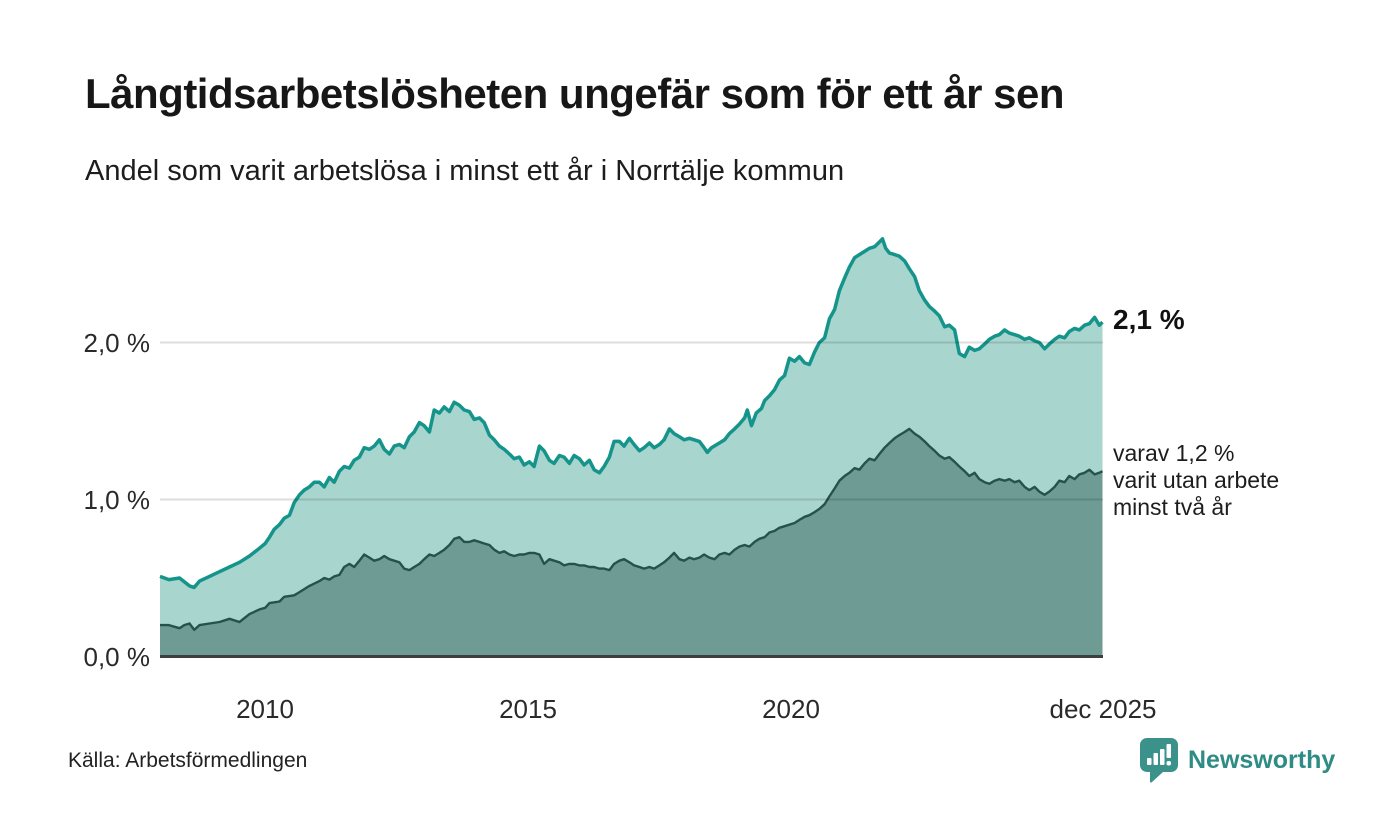 Image resolution: width=1400 pixels, height=840 pixels. I want to click on end-sub-line-3: minst två år, so click(1172, 507).